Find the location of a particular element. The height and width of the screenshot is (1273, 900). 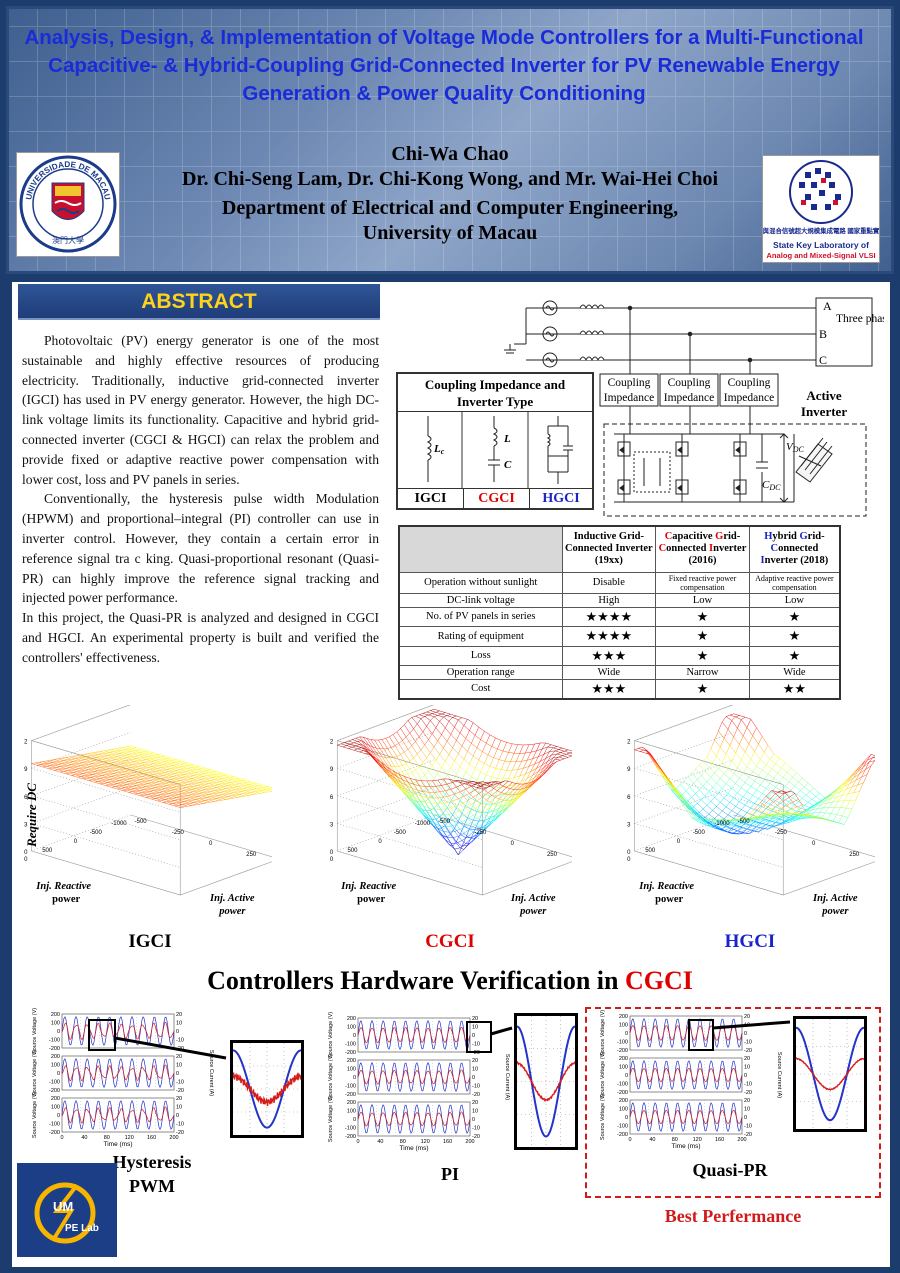

coupling-label-b: Coupling Impedance is located at coordinates (689, 390).